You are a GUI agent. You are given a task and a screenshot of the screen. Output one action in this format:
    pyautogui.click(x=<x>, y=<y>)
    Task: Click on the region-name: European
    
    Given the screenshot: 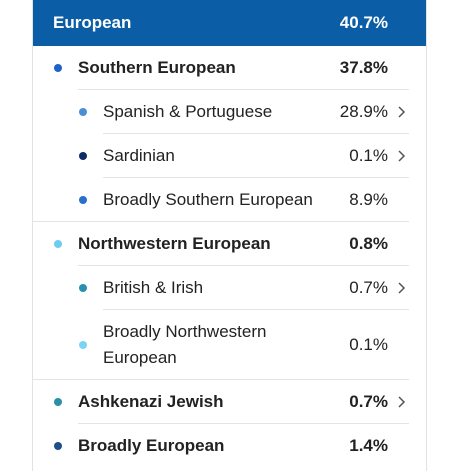 What is the action you would take?
    pyautogui.click(x=92, y=22)
    